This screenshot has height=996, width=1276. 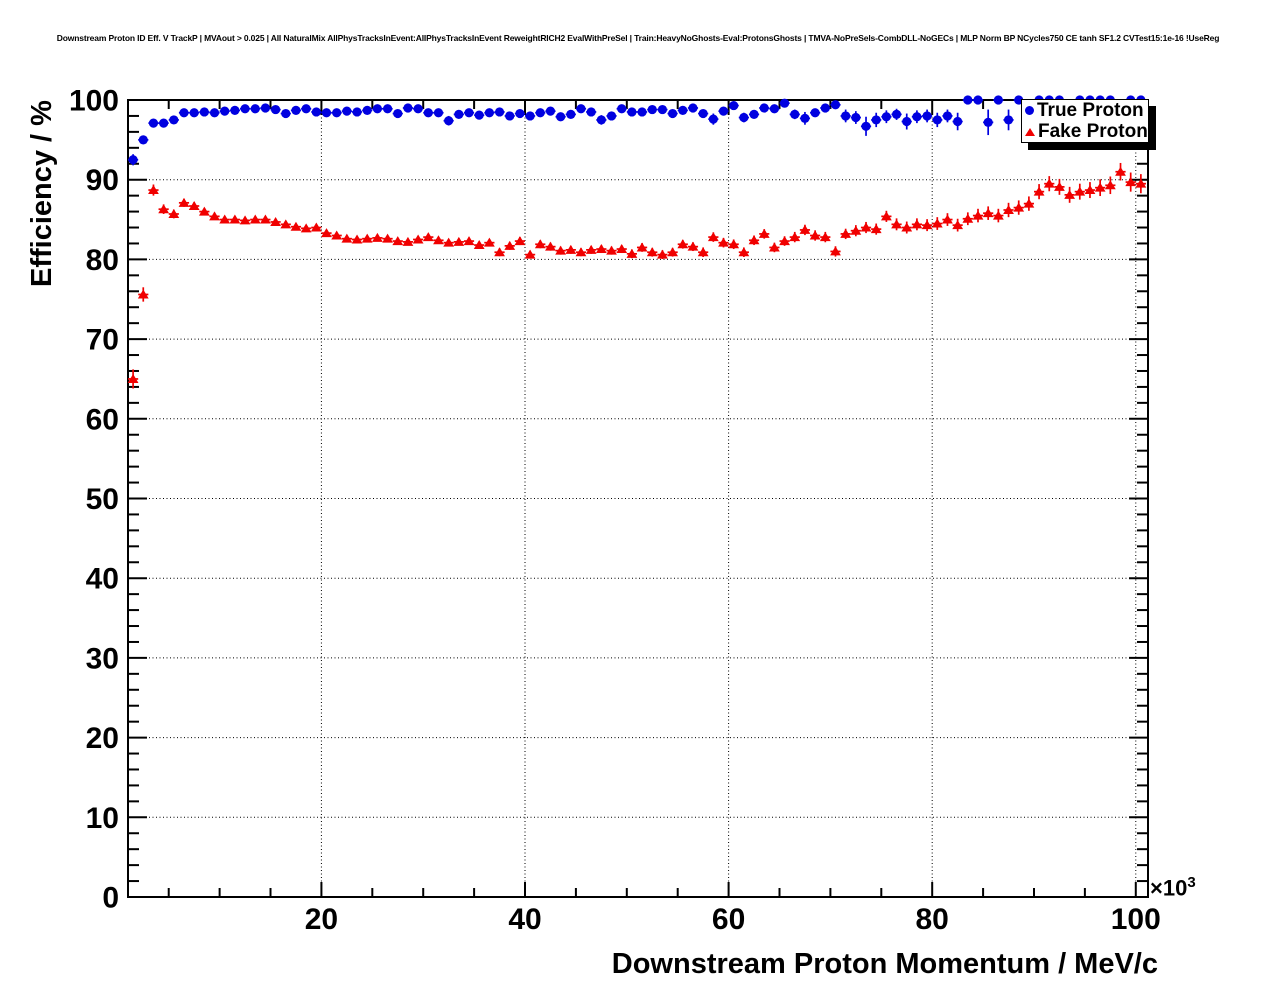 What do you see at coordinates (102, 419) in the screenshot?
I see `y-tick-label: 60` at bounding box center [102, 419].